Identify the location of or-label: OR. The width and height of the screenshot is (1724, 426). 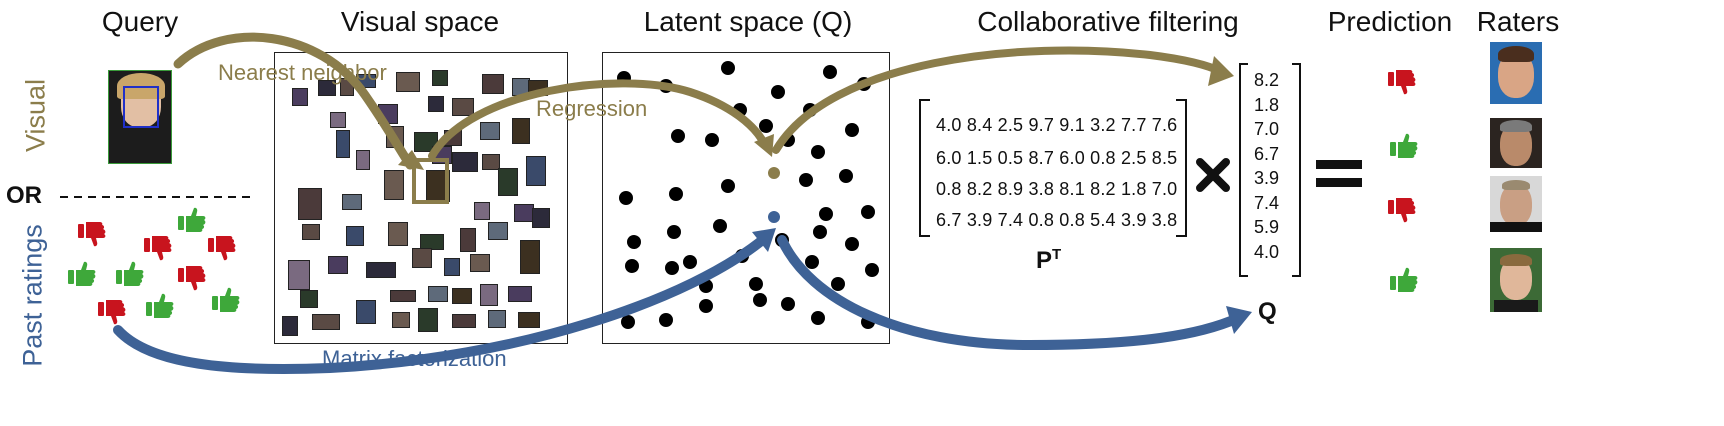
(24, 195).